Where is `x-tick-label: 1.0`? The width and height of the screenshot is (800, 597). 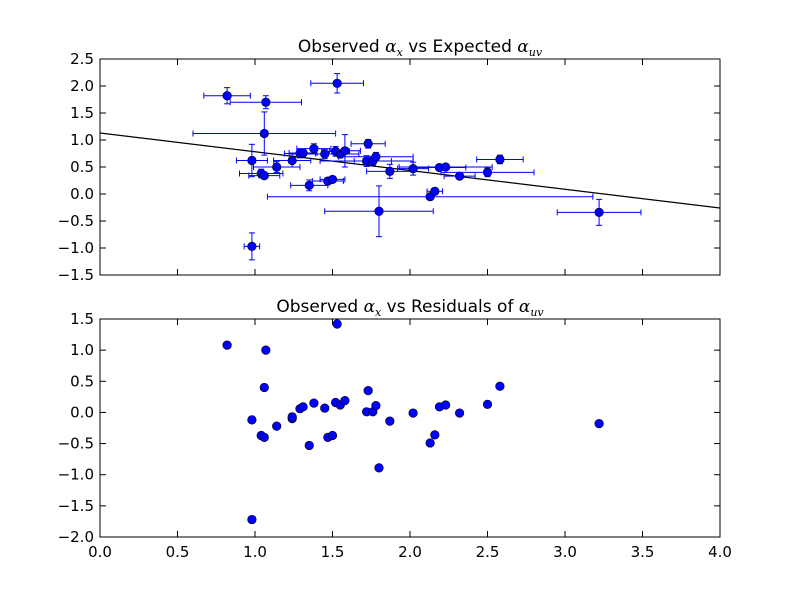 x-tick-label: 1.0 is located at coordinates (255, 552).